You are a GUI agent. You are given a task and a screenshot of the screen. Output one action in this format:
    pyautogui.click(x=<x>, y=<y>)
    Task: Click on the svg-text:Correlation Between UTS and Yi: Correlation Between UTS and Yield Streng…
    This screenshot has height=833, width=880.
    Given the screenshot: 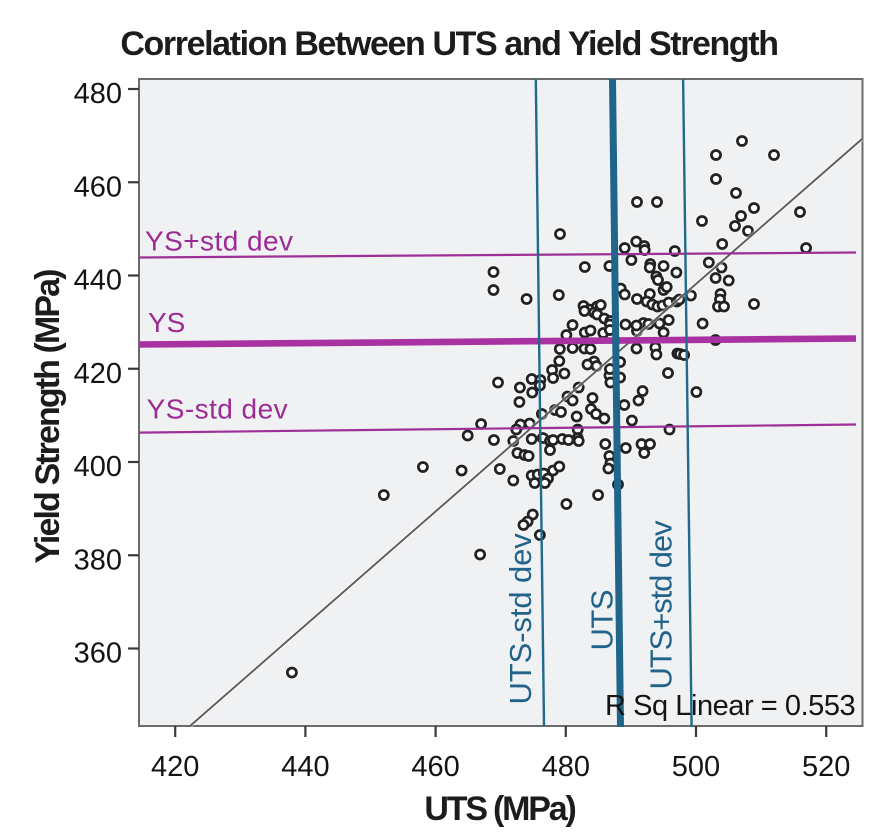 What is the action you would take?
    pyautogui.click(x=448, y=44)
    